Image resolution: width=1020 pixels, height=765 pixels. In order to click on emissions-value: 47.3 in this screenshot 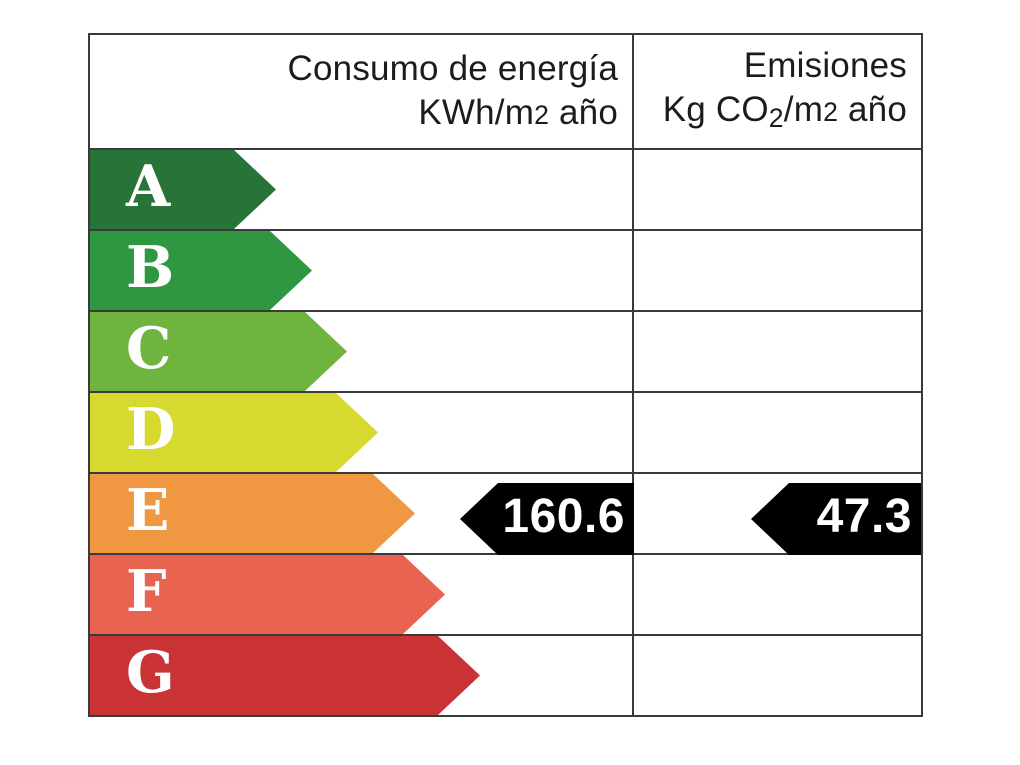, I will do `click(864, 516)`.